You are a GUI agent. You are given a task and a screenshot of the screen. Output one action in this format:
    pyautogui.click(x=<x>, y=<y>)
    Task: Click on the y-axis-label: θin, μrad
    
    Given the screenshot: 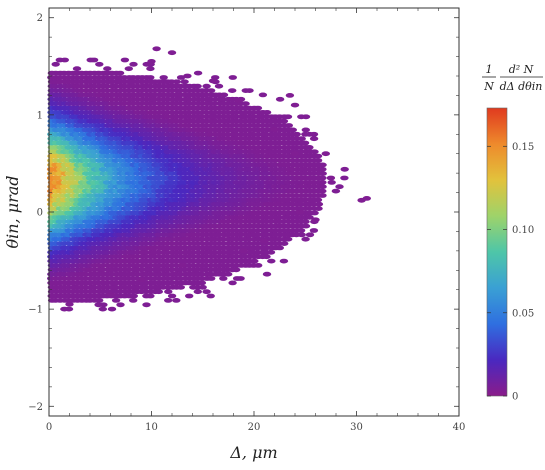 What is the action you would take?
    pyautogui.click(x=12, y=211)
    